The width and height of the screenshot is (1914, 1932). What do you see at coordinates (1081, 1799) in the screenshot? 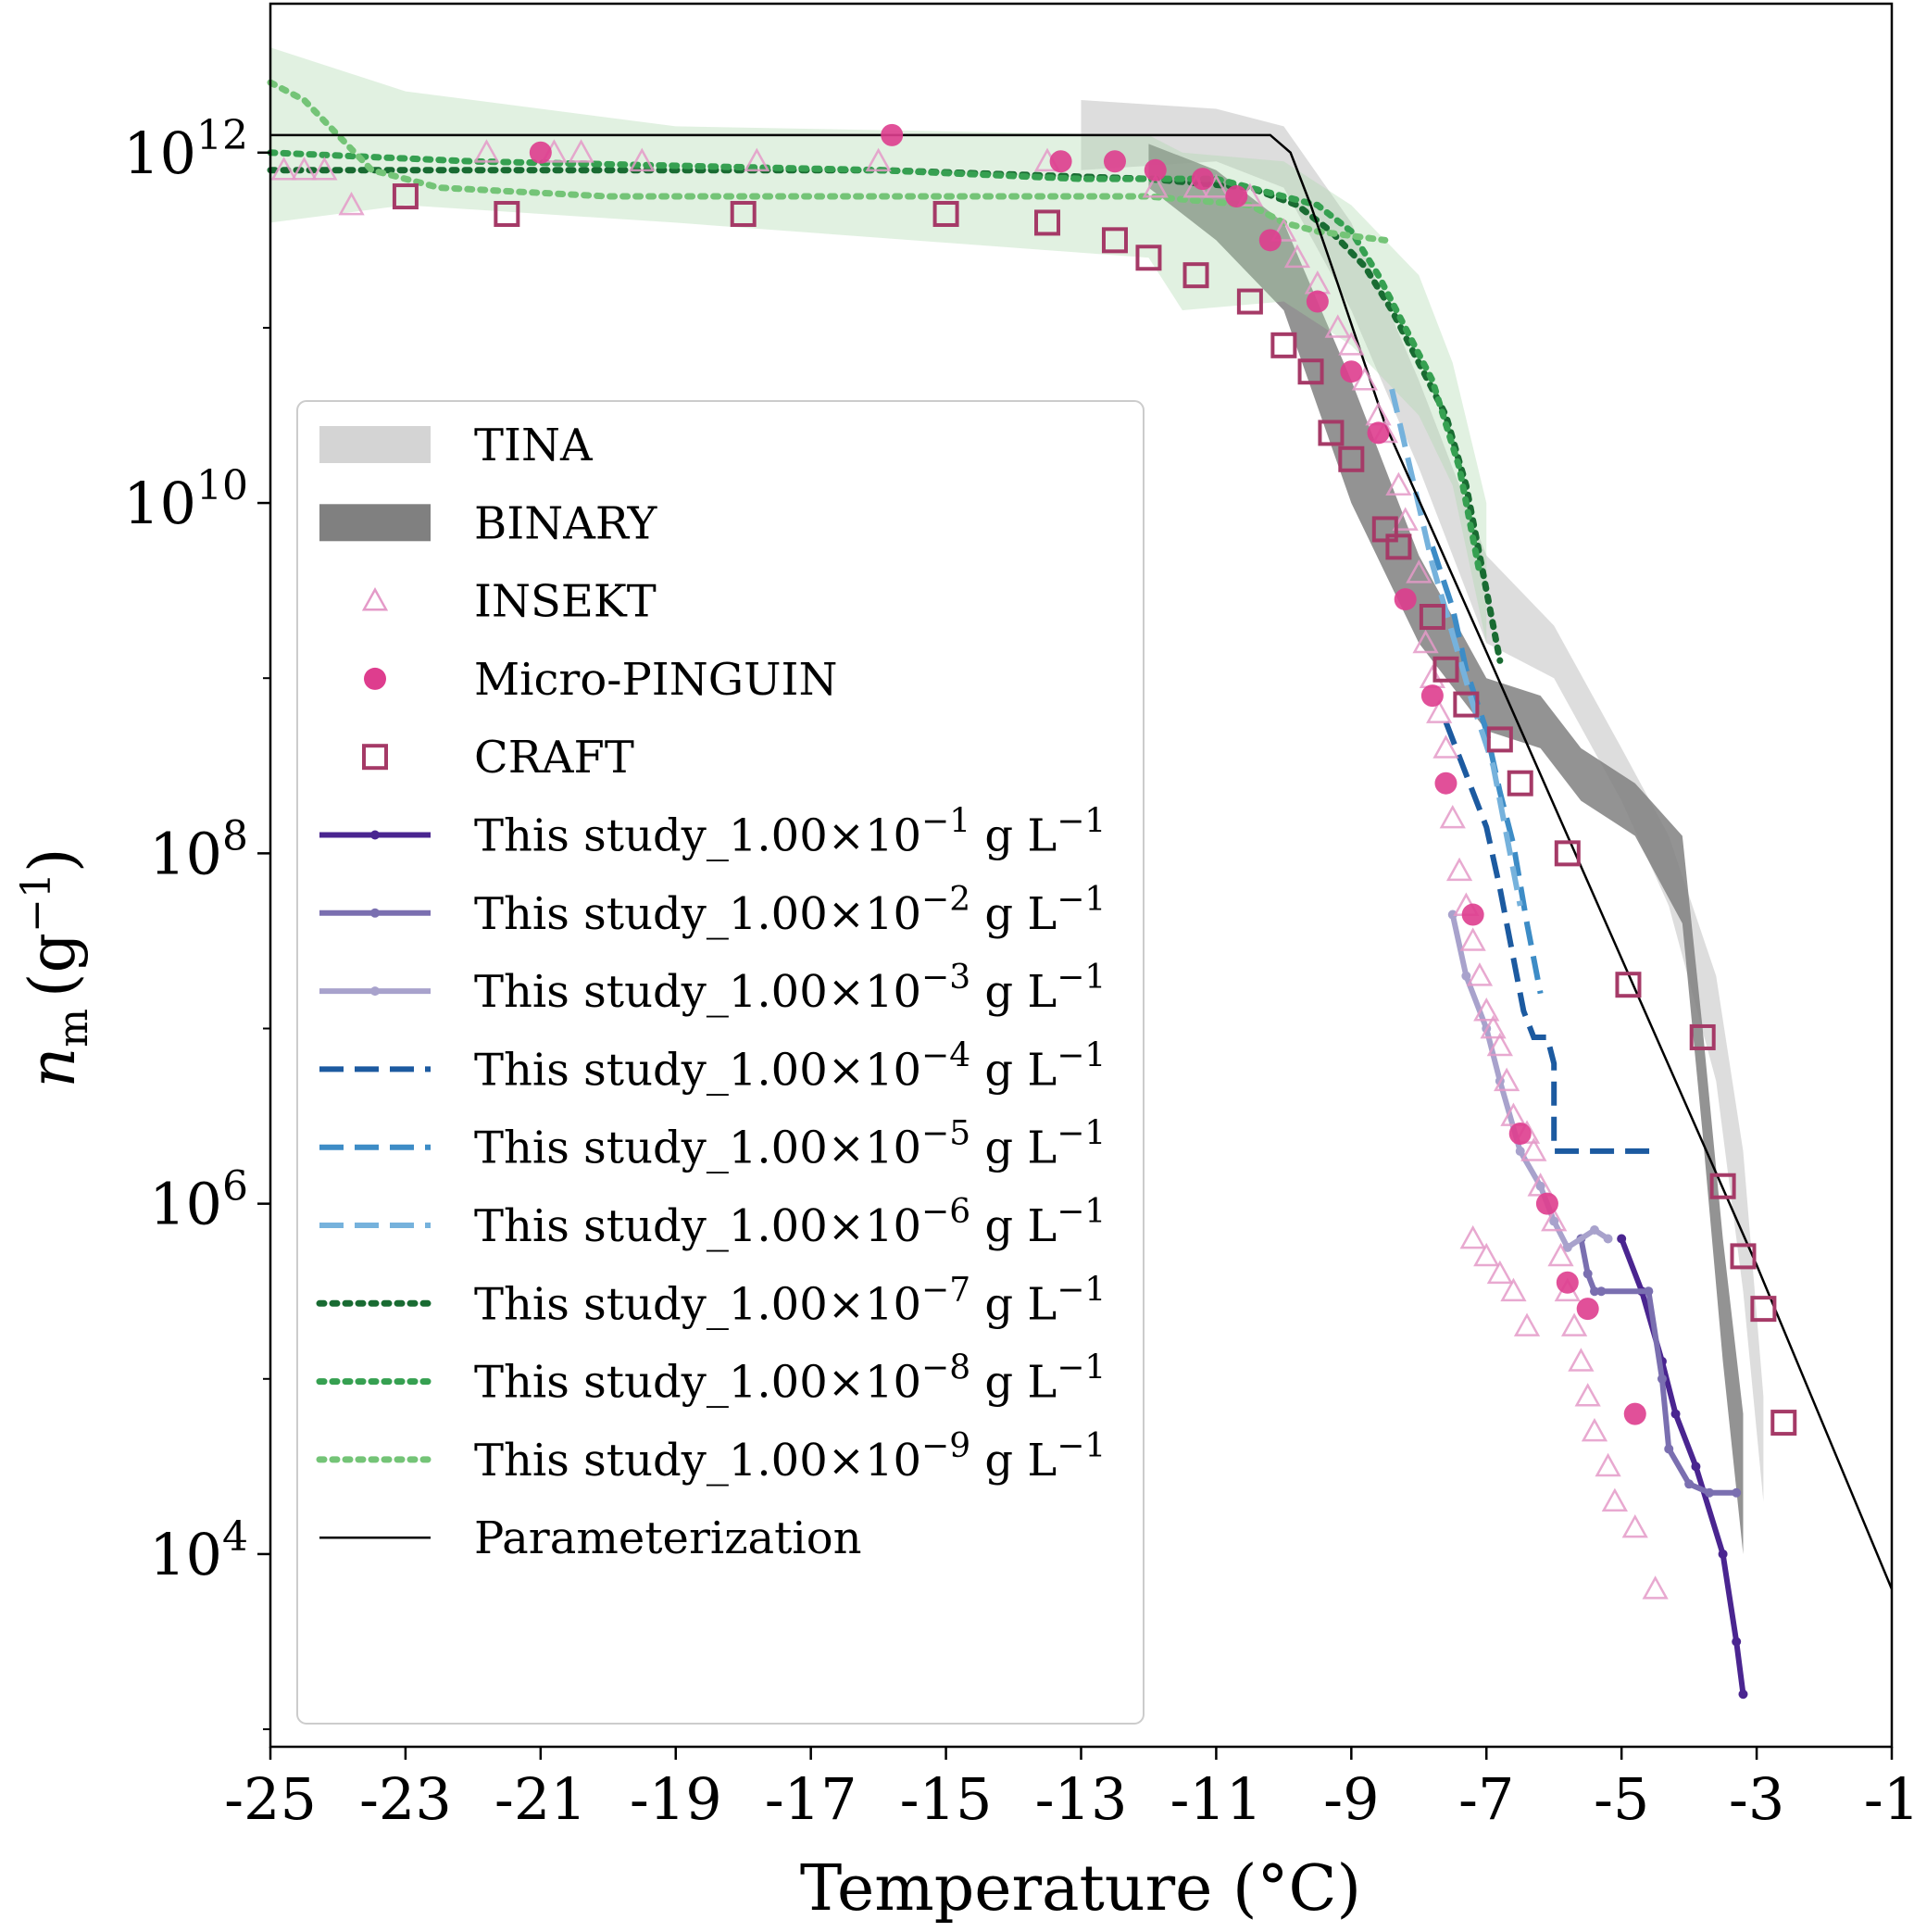
I see `x-tick-label: -13` at bounding box center [1081, 1799].